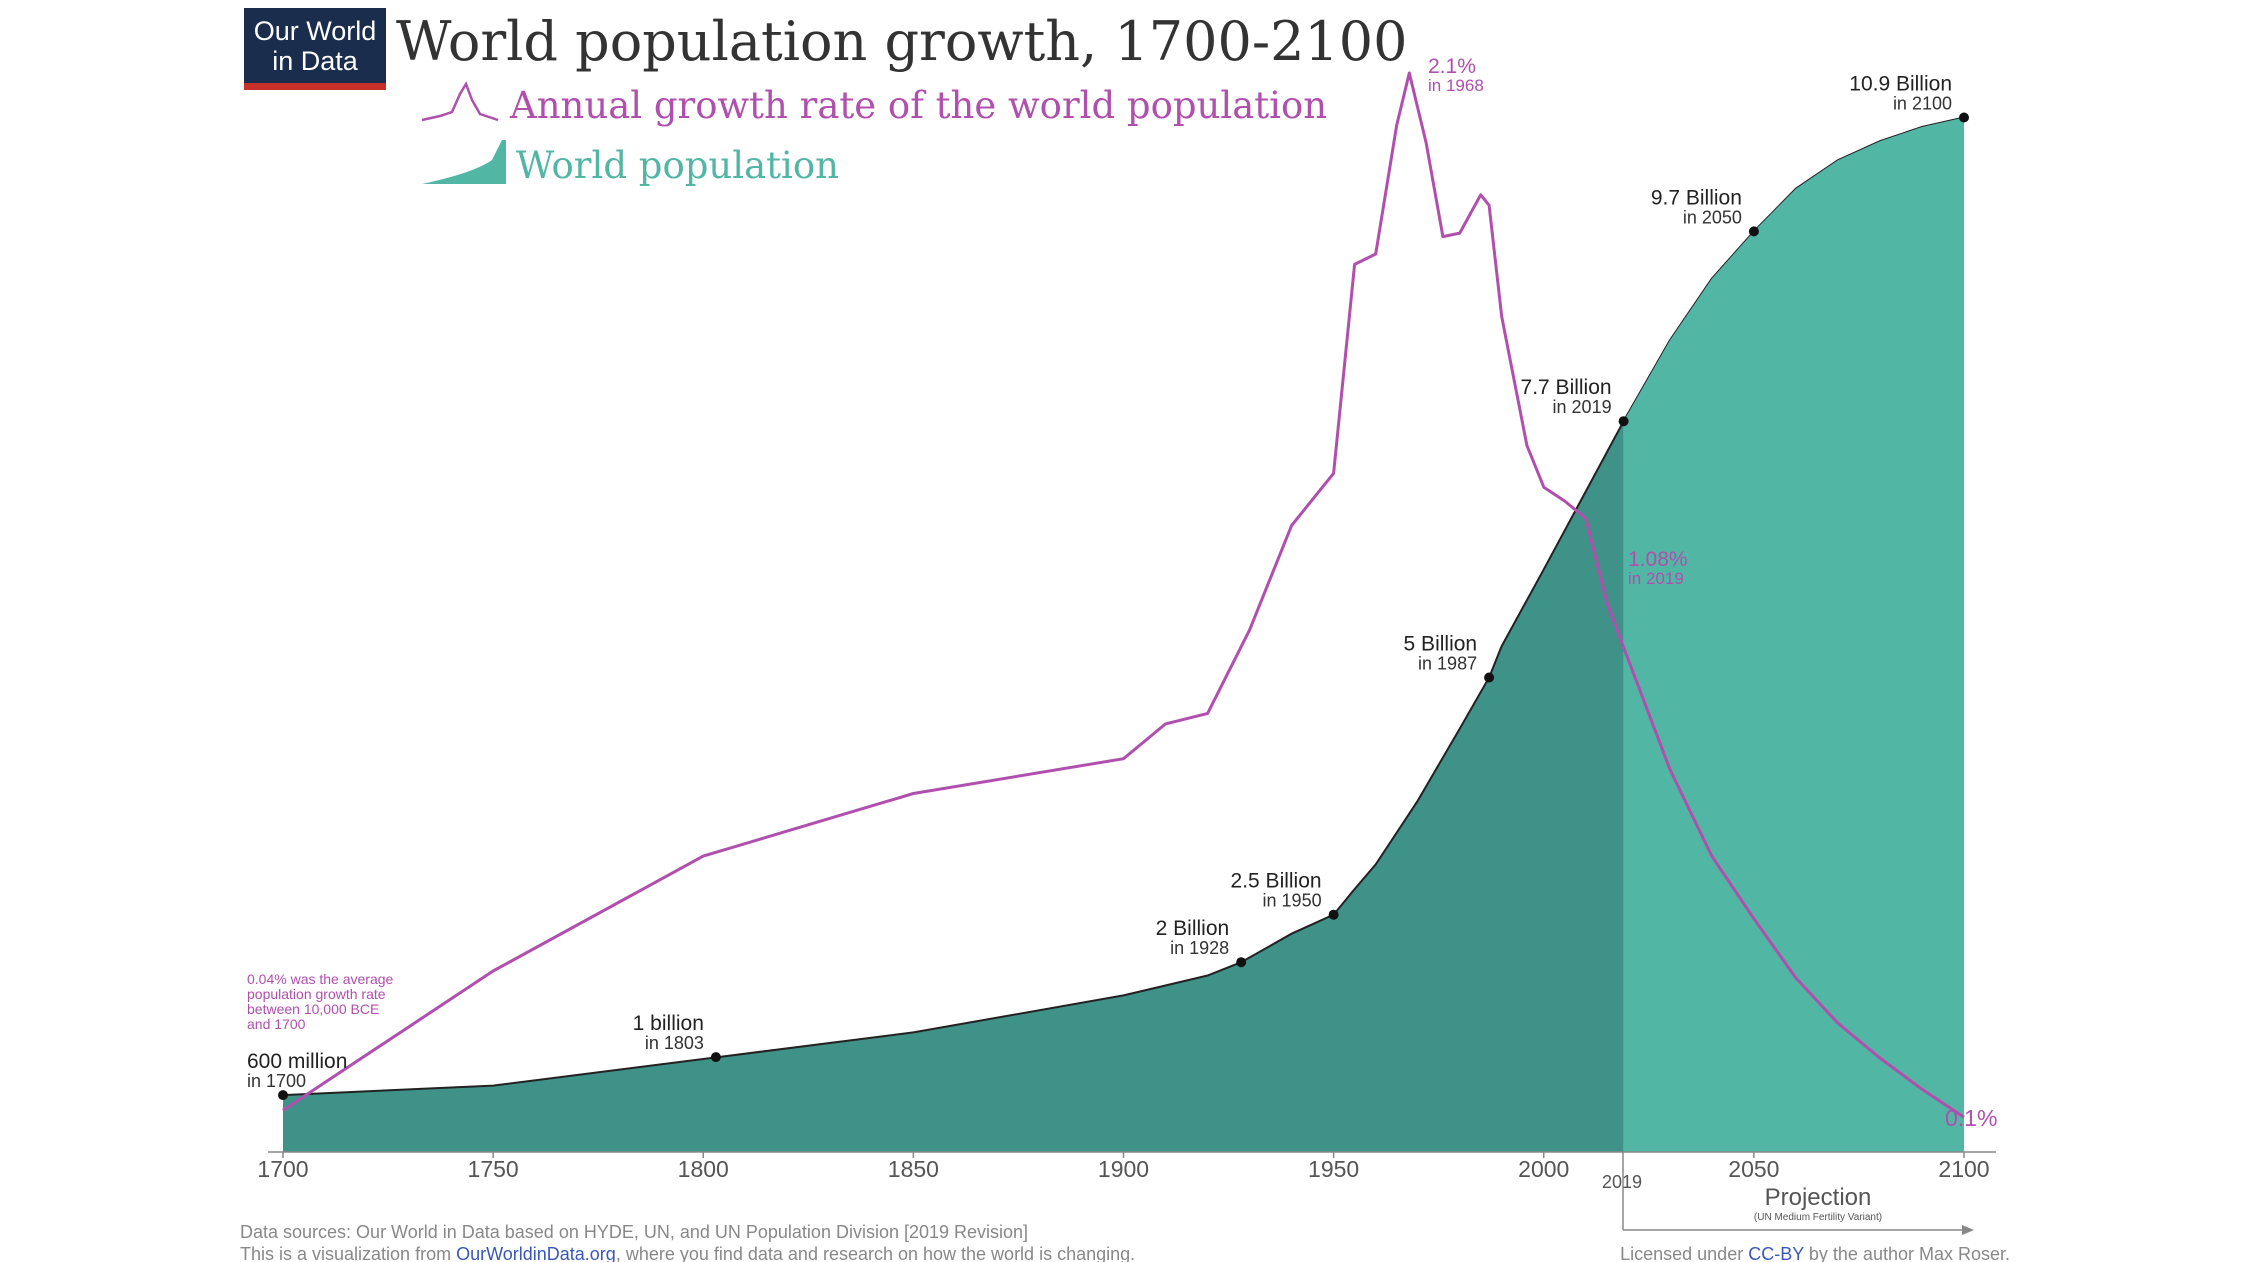 The height and width of the screenshot is (1262, 2248). I want to click on growth-2019-value: 1.08%, so click(1658, 559).